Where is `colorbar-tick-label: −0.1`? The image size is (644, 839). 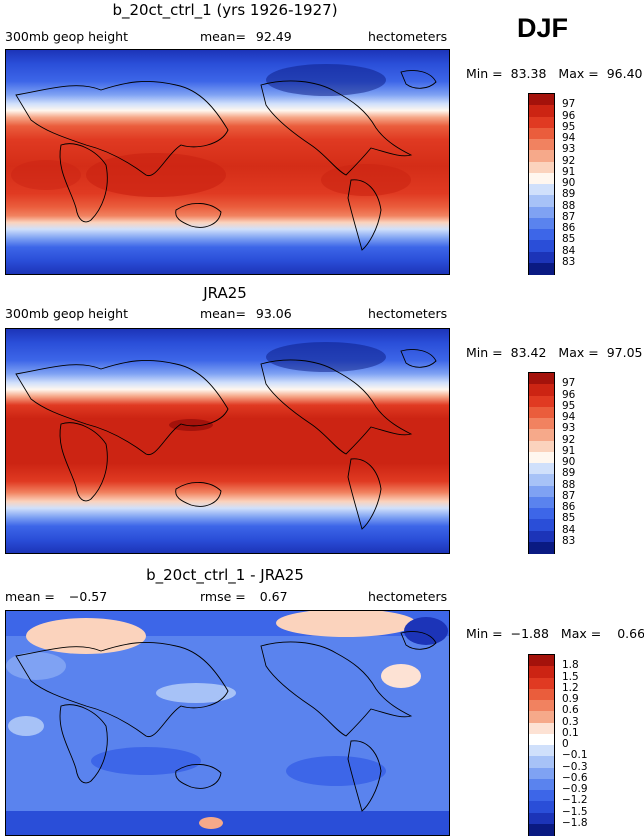
colorbar-tick-label: −0.1 is located at coordinates (575, 755).